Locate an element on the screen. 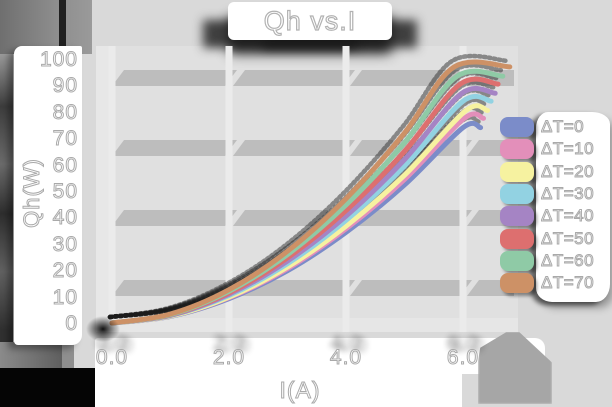 This screenshot has width=612, height=407. legend-label: ΔT=0 is located at coordinates (562, 127).